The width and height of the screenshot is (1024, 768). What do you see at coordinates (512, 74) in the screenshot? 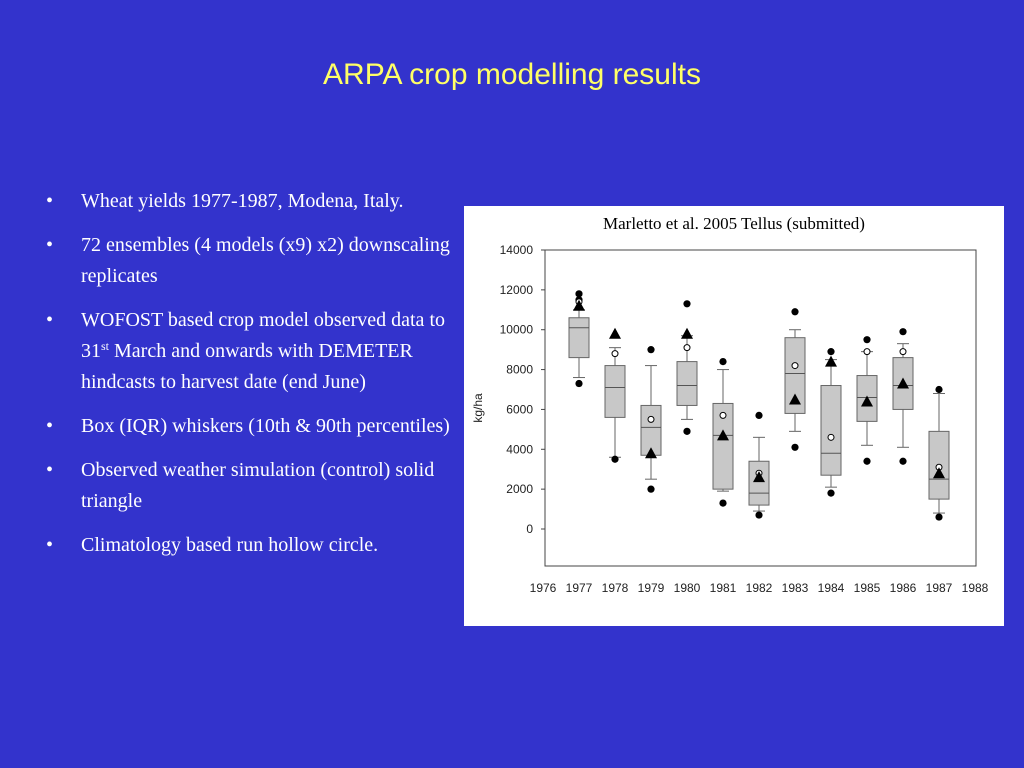
I see `slide-title: ARPA crop modelling results` at bounding box center [512, 74].